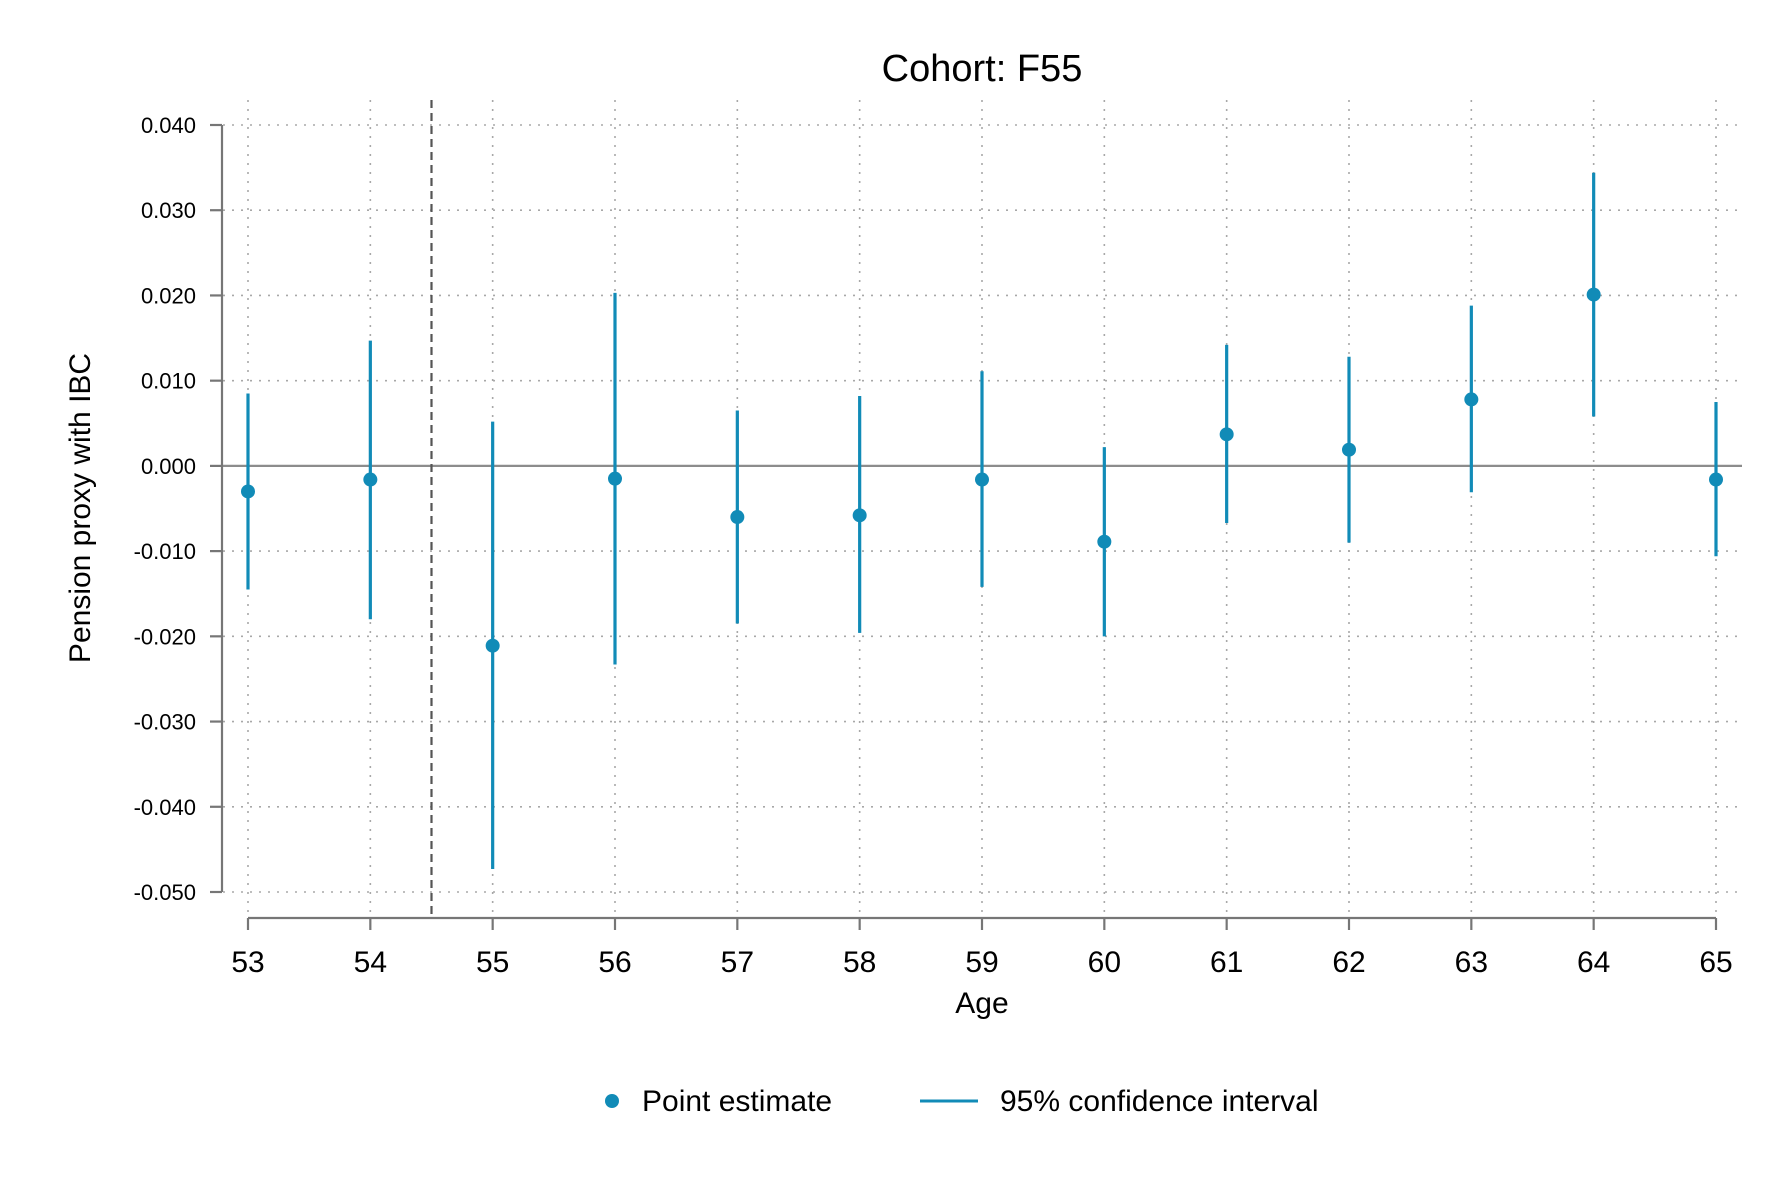 The height and width of the screenshot is (1182, 1774). I want to click on x-tick-label: 56, so click(614, 962).